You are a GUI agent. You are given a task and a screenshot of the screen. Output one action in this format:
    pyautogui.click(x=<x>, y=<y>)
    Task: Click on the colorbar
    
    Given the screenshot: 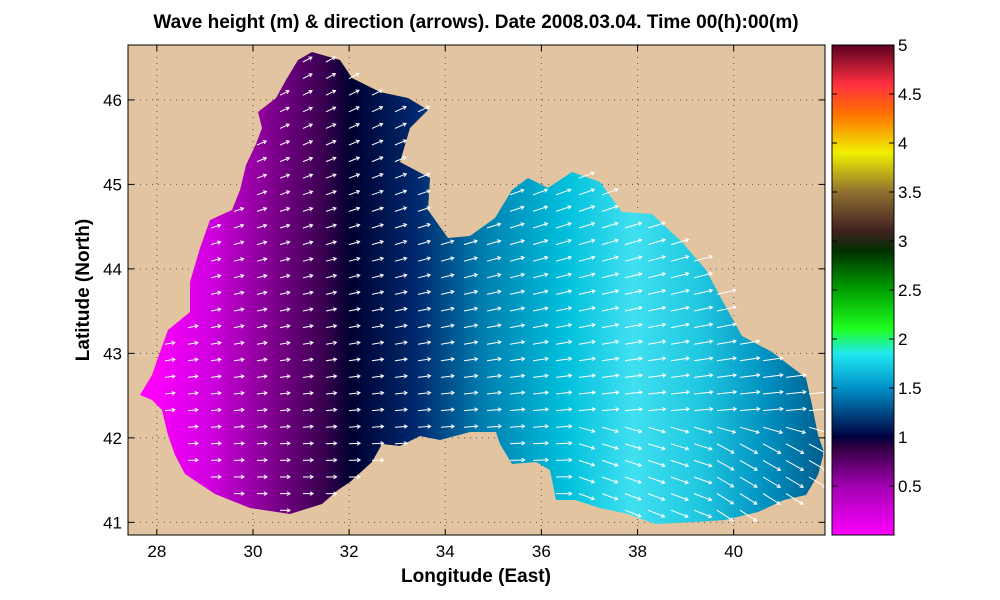 What is the action you would take?
    pyautogui.click(x=863, y=290)
    